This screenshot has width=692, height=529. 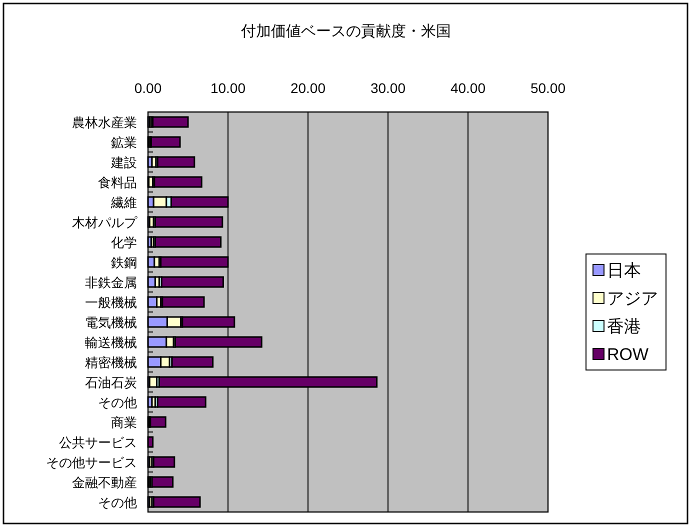 What do you see at coordinates (123, 162) in the screenshot?
I see `y-tick-label: 建設` at bounding box center [123, 162].